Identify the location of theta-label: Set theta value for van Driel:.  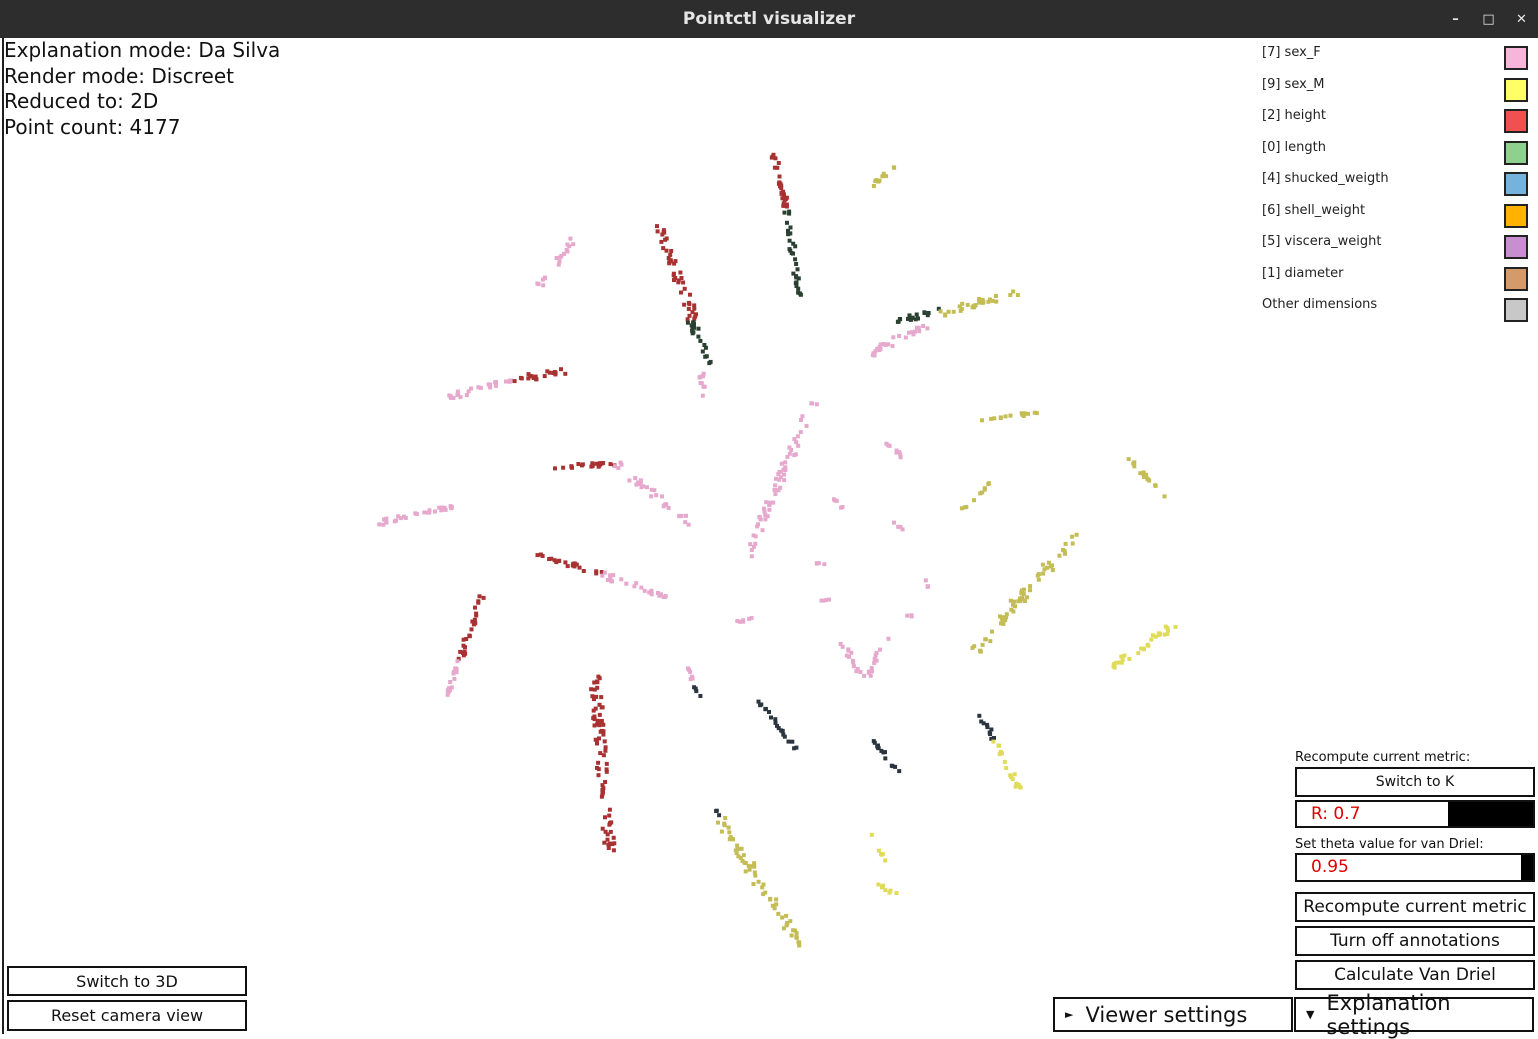
(1389, 844).